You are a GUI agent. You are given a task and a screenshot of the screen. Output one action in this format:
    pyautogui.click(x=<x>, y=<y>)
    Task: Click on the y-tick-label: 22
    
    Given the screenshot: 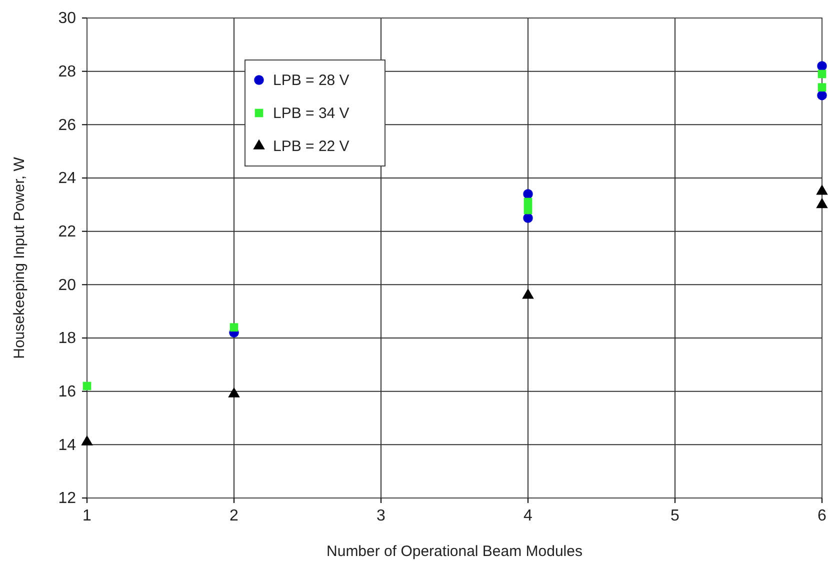 What is the action you would take?
    pyautogui.click(x=67, y=231)
    